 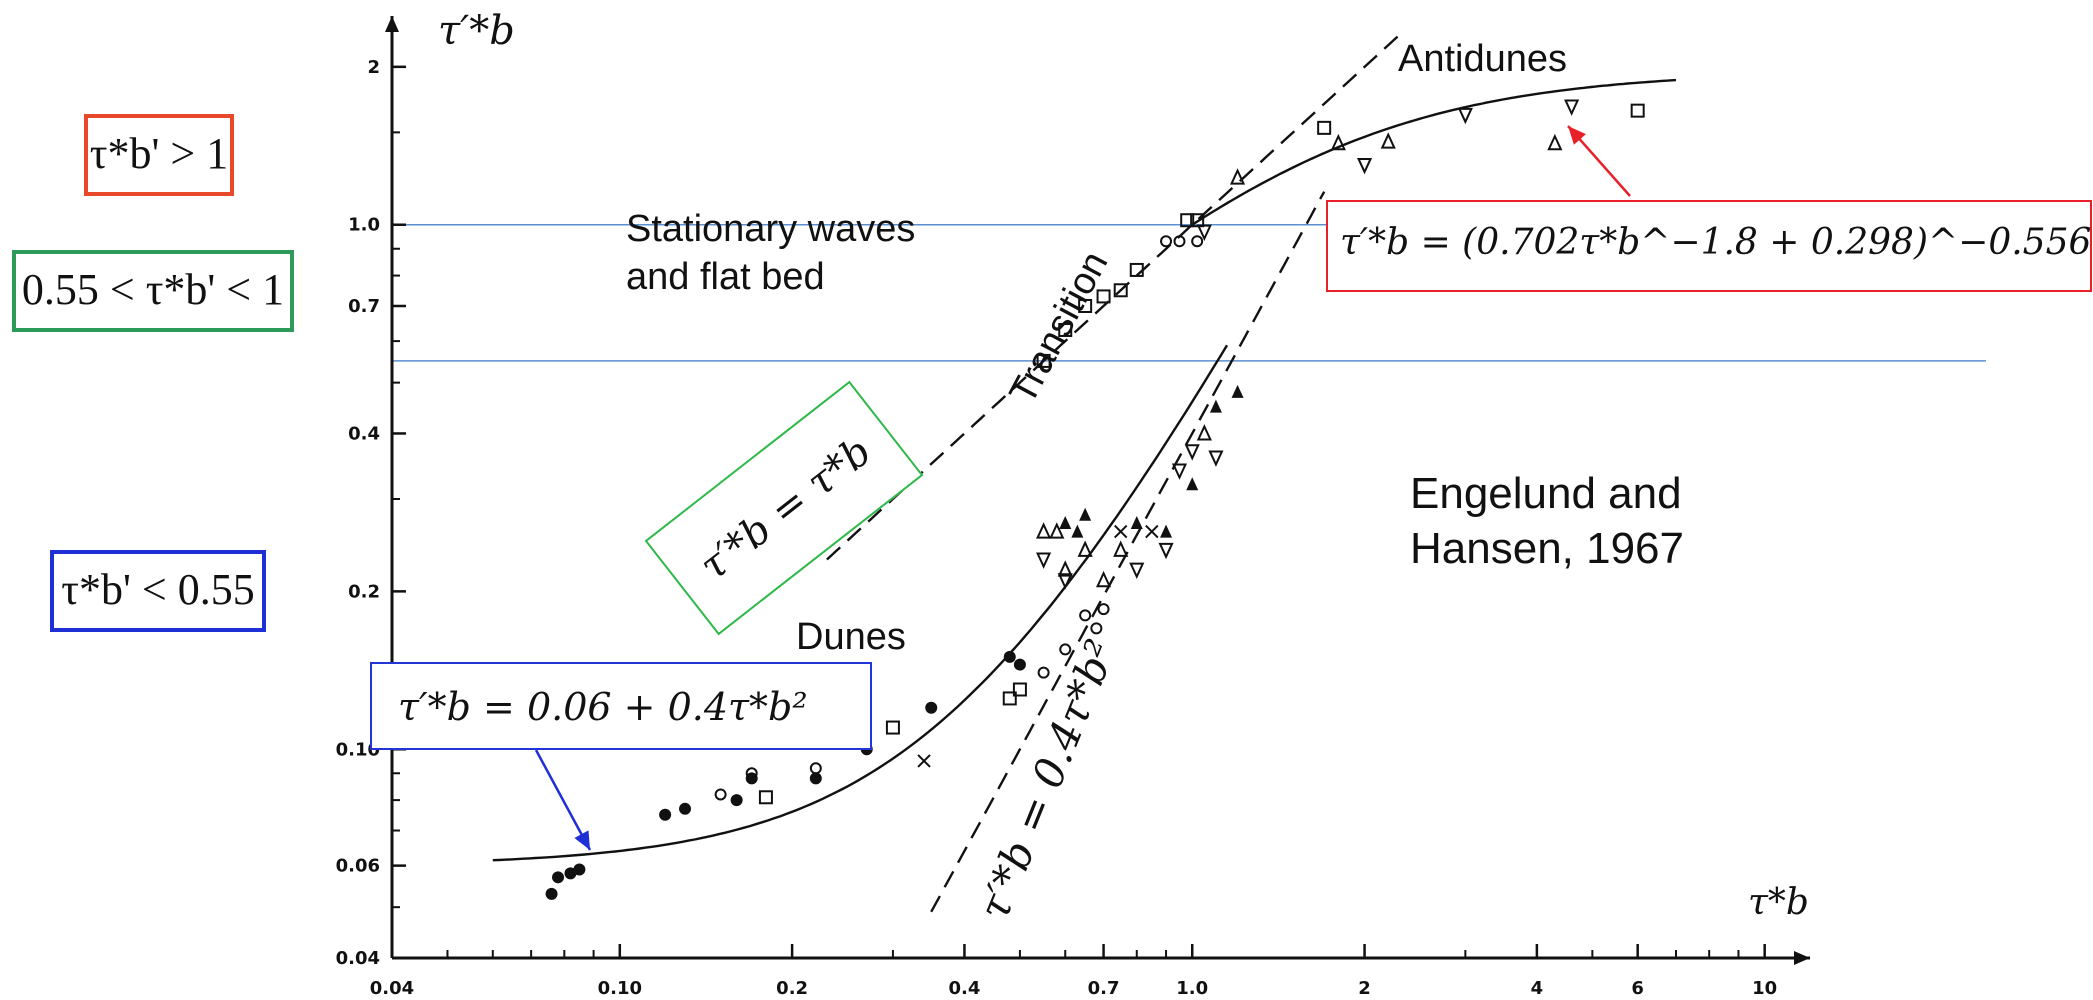 What do you see at coordinates (1637, 988) in the screenshot?
I see `x-tick-label: 6` at bounding box center [1637, 988].